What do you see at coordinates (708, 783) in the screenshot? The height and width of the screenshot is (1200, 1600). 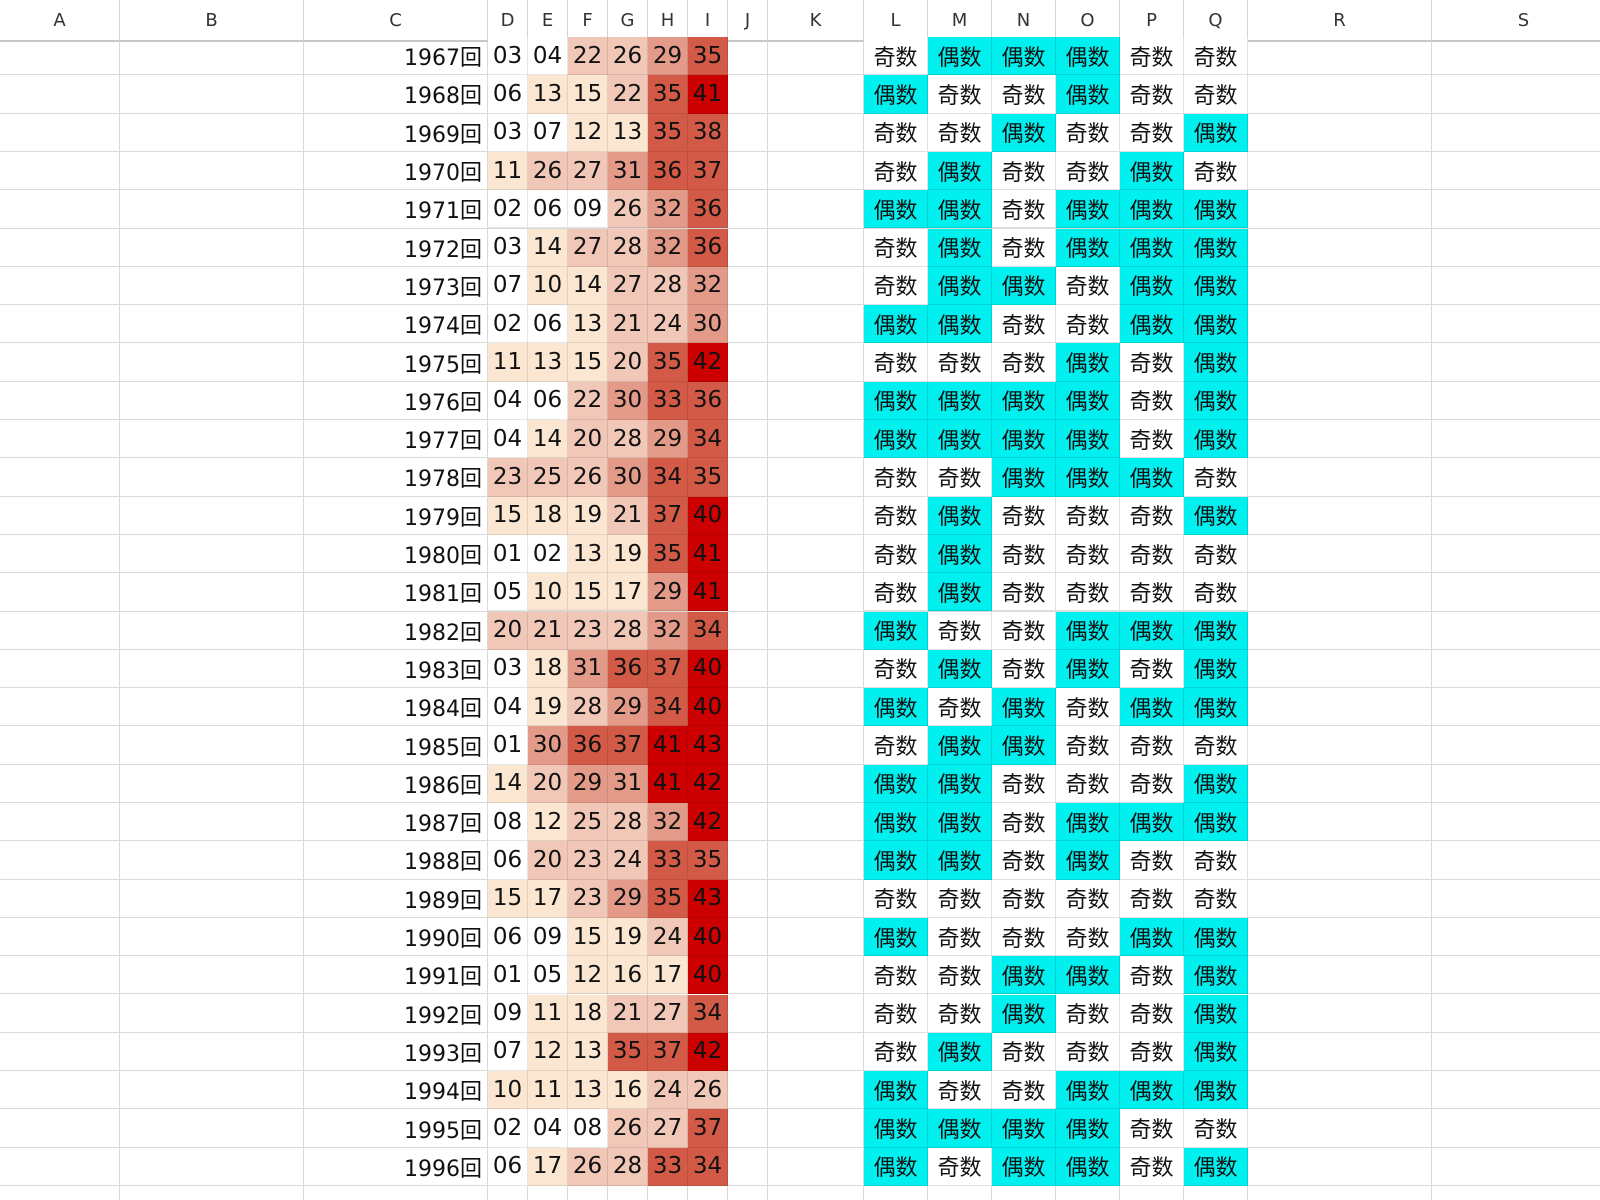 I see `winning-number-cell: 42` at bounding box center [708, 783].